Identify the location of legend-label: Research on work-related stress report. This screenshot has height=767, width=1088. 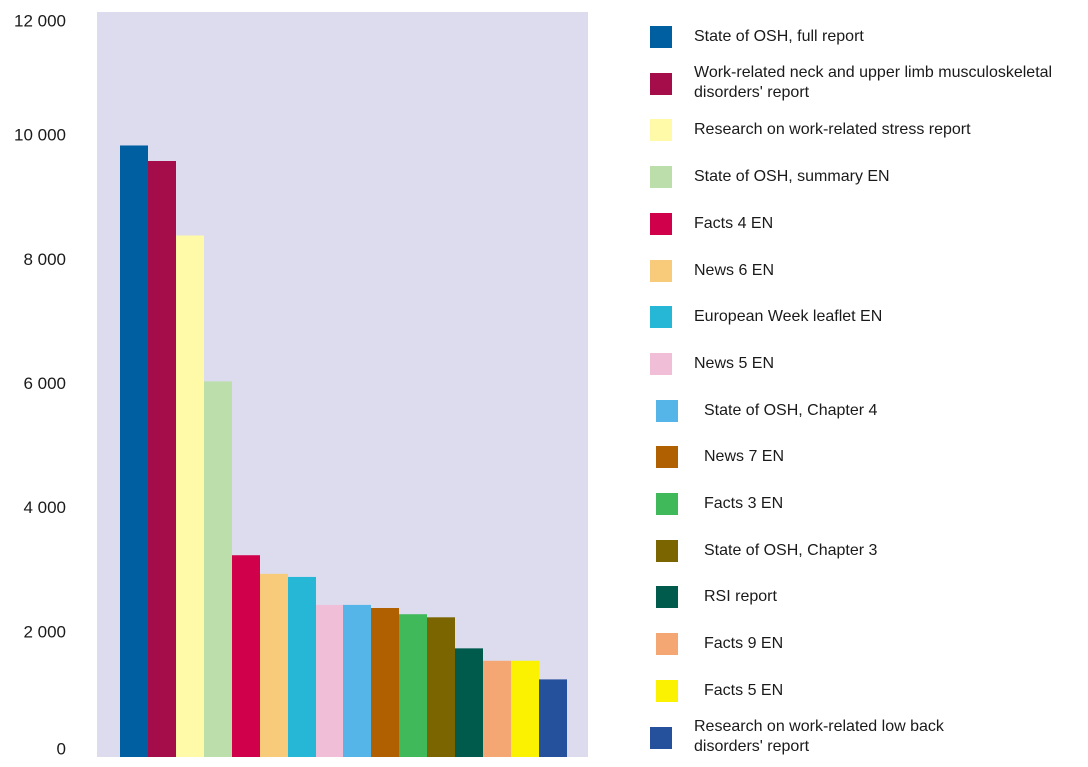
(832, 130).